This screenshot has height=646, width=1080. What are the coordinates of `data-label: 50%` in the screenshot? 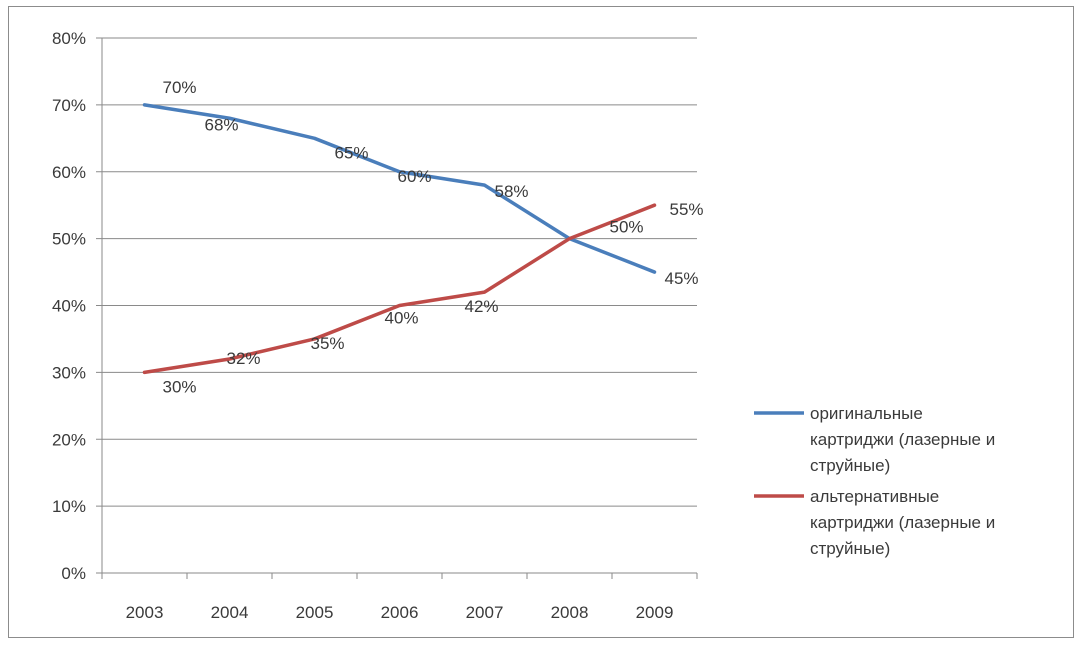 It's located at (627, 227).